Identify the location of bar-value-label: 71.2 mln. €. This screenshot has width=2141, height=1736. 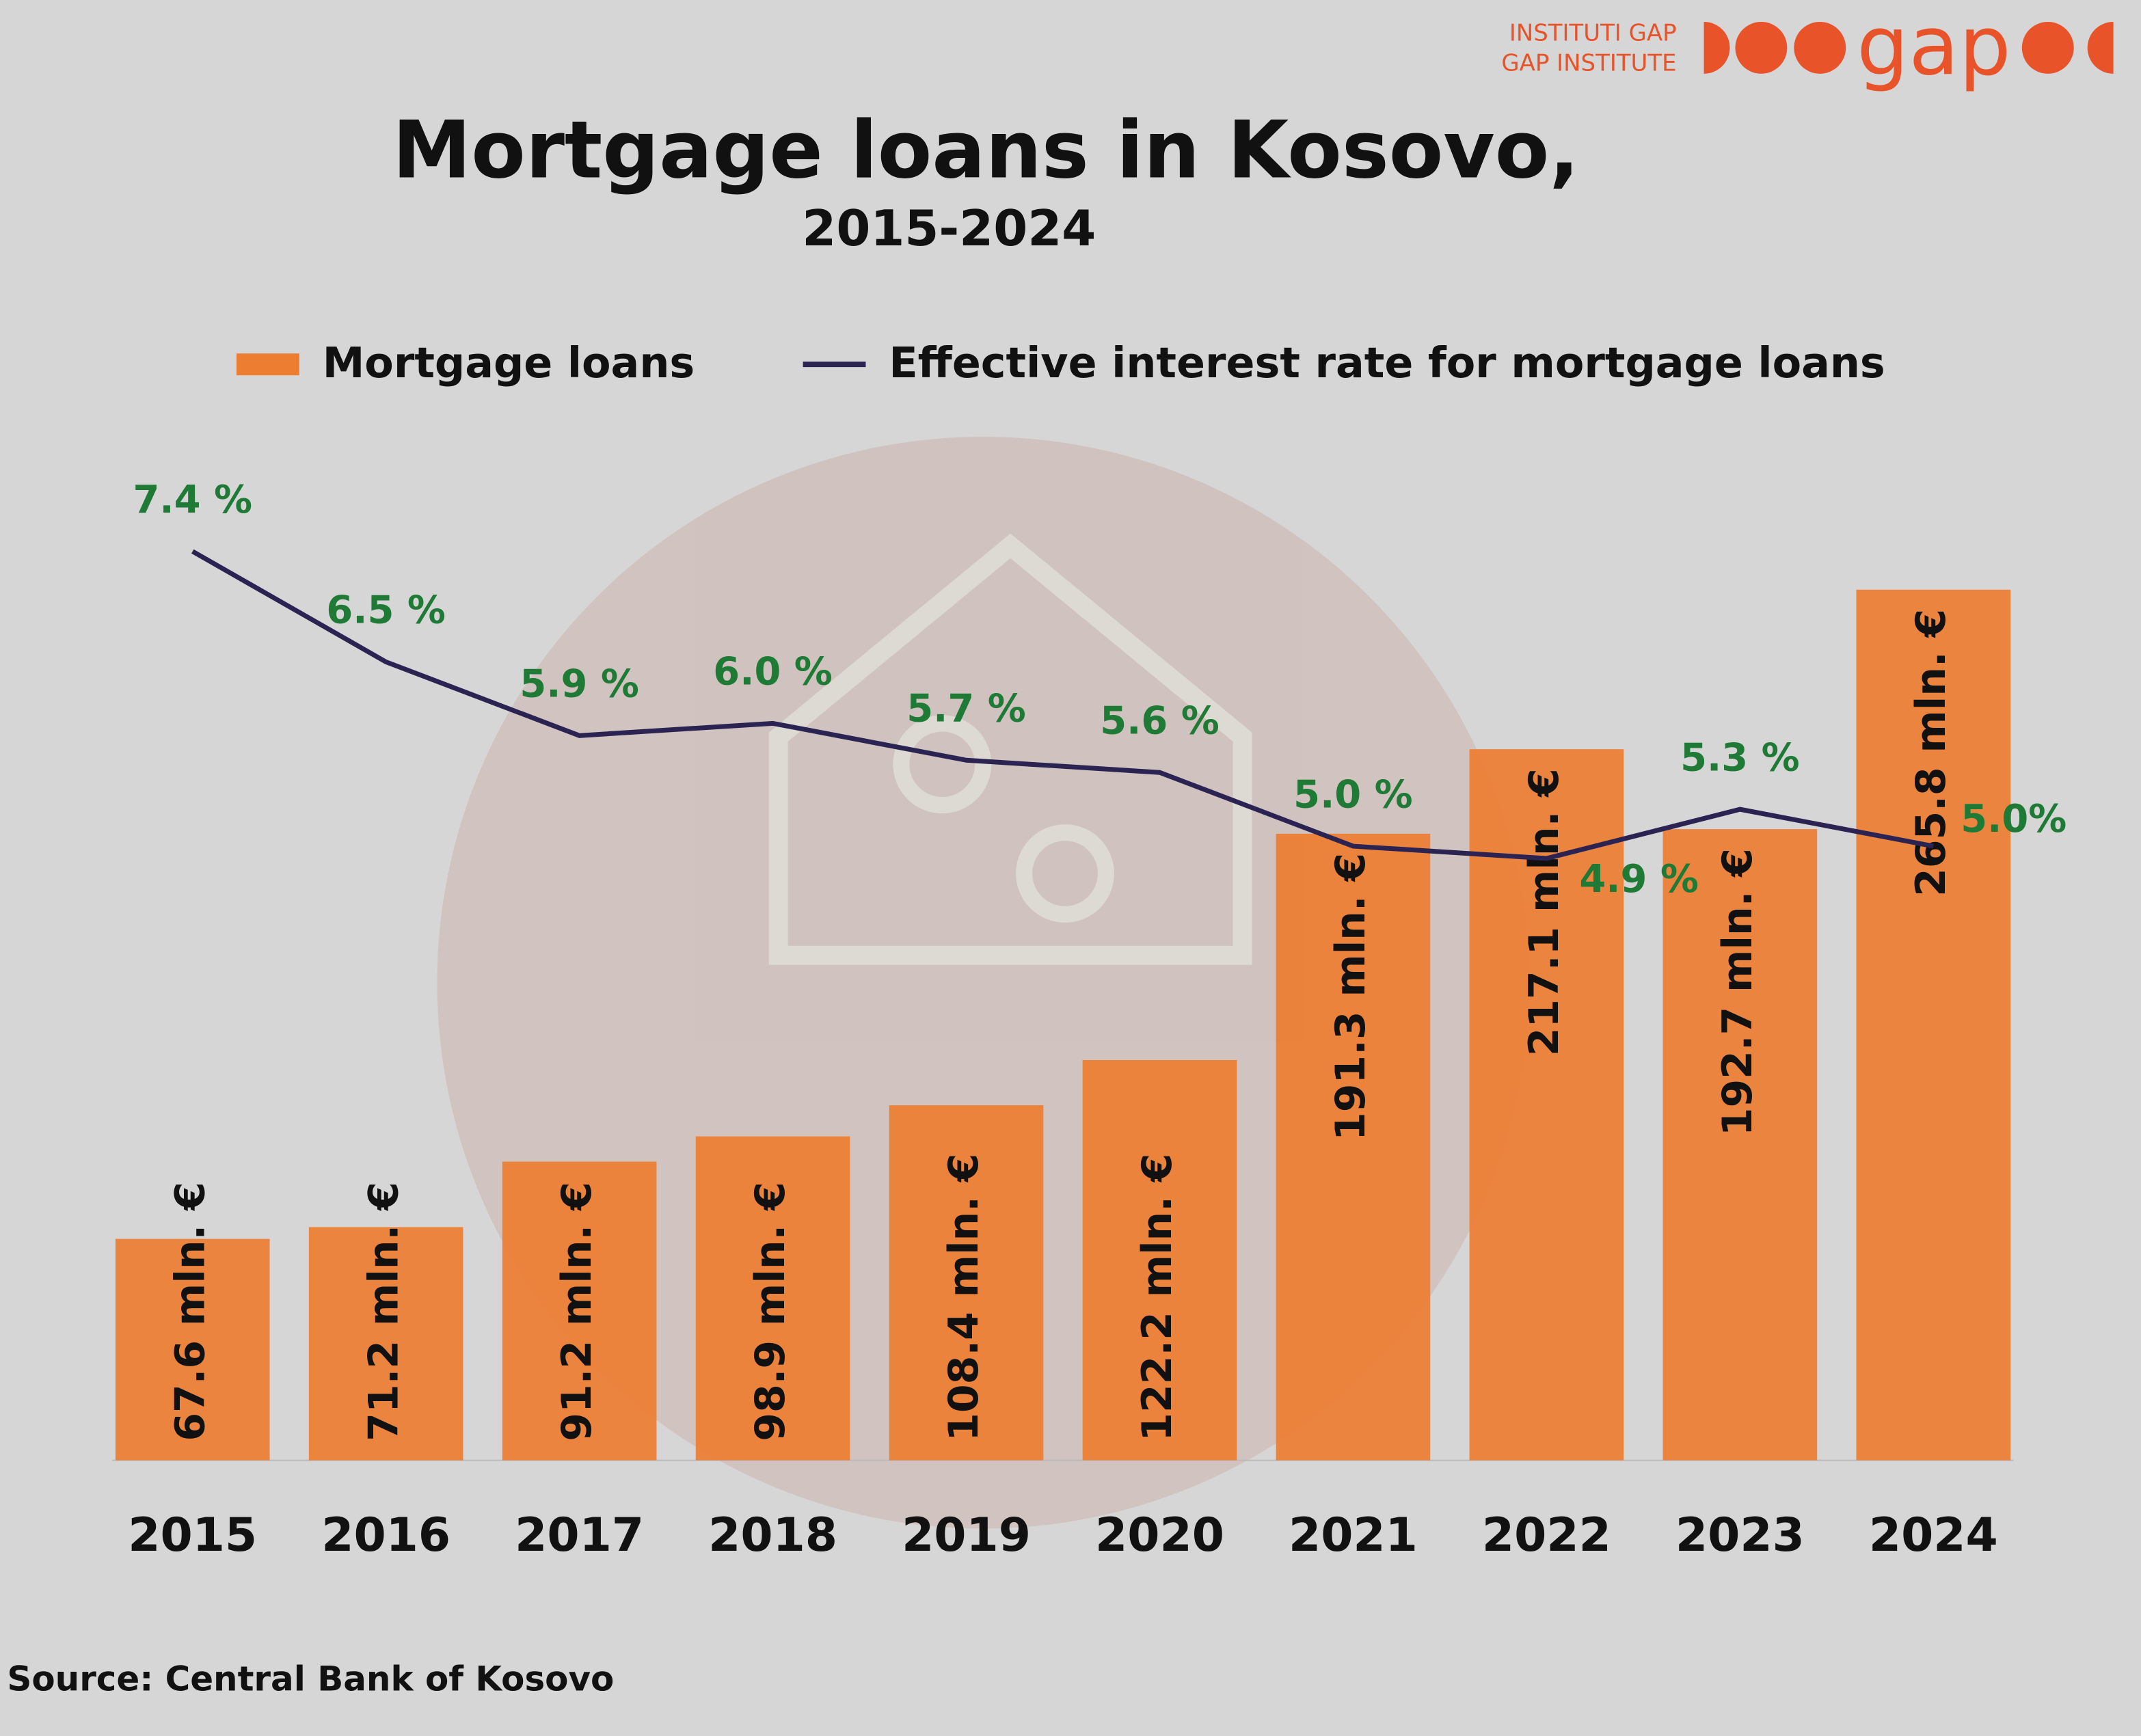
(383, 1311).